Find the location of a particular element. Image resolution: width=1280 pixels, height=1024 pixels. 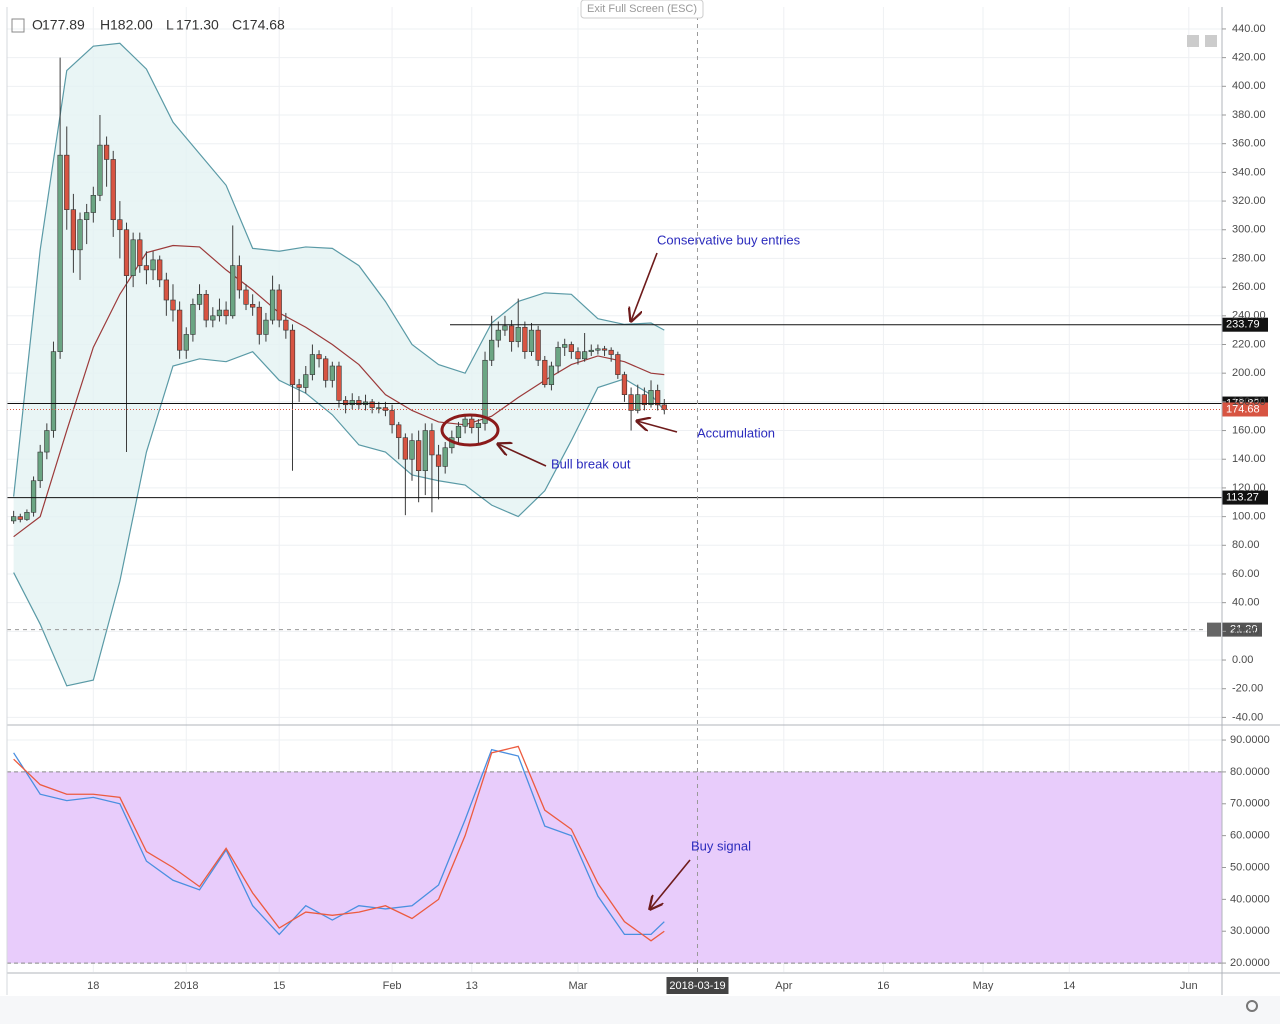

y-tick-label: 20.0000 is located at coordinates (1250, 963).